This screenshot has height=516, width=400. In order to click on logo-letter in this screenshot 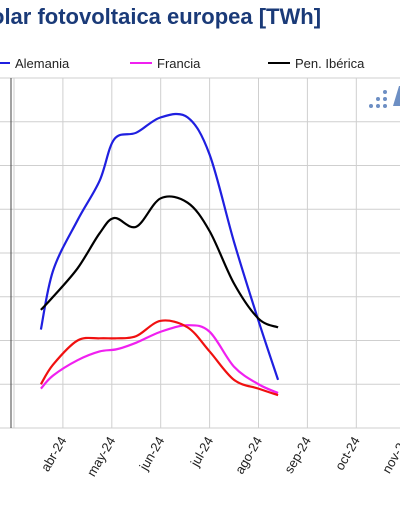, I will do `click(396, 96)`.